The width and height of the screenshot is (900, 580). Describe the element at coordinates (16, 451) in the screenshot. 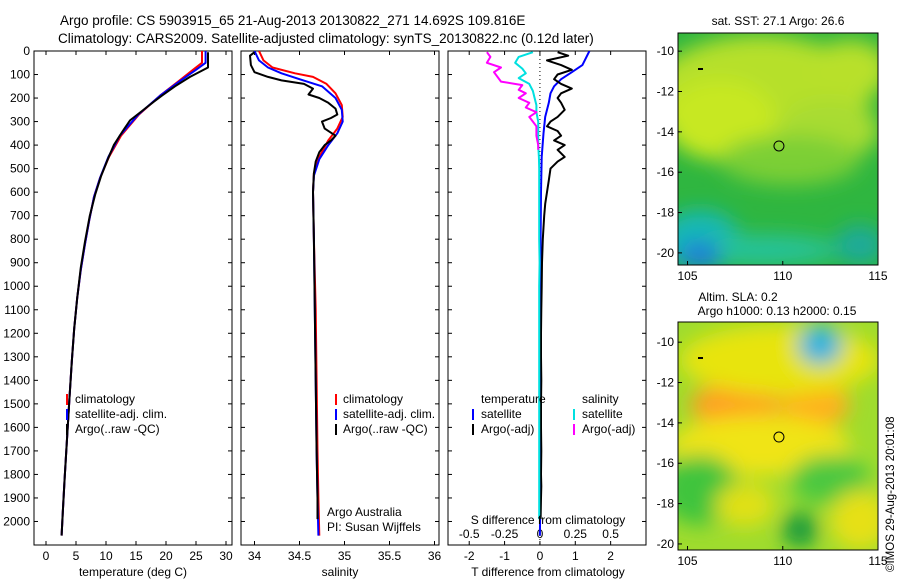

I see `y-tick-label: 1700` at that location.